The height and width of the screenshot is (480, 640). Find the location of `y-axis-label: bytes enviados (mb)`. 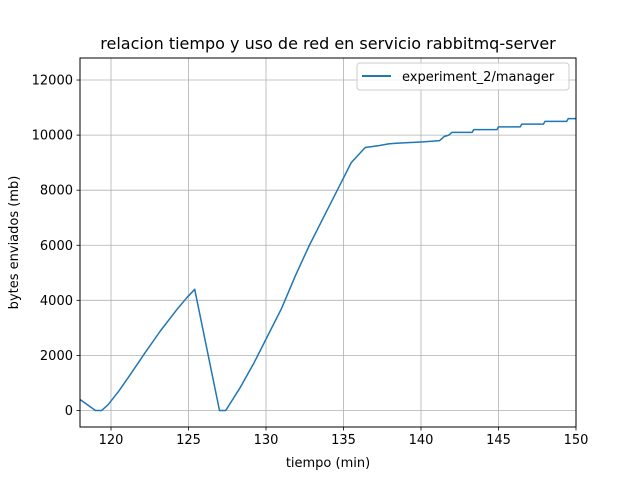

y-axis-label: bytes enviados (mb) is located at coordinates (14, 243).